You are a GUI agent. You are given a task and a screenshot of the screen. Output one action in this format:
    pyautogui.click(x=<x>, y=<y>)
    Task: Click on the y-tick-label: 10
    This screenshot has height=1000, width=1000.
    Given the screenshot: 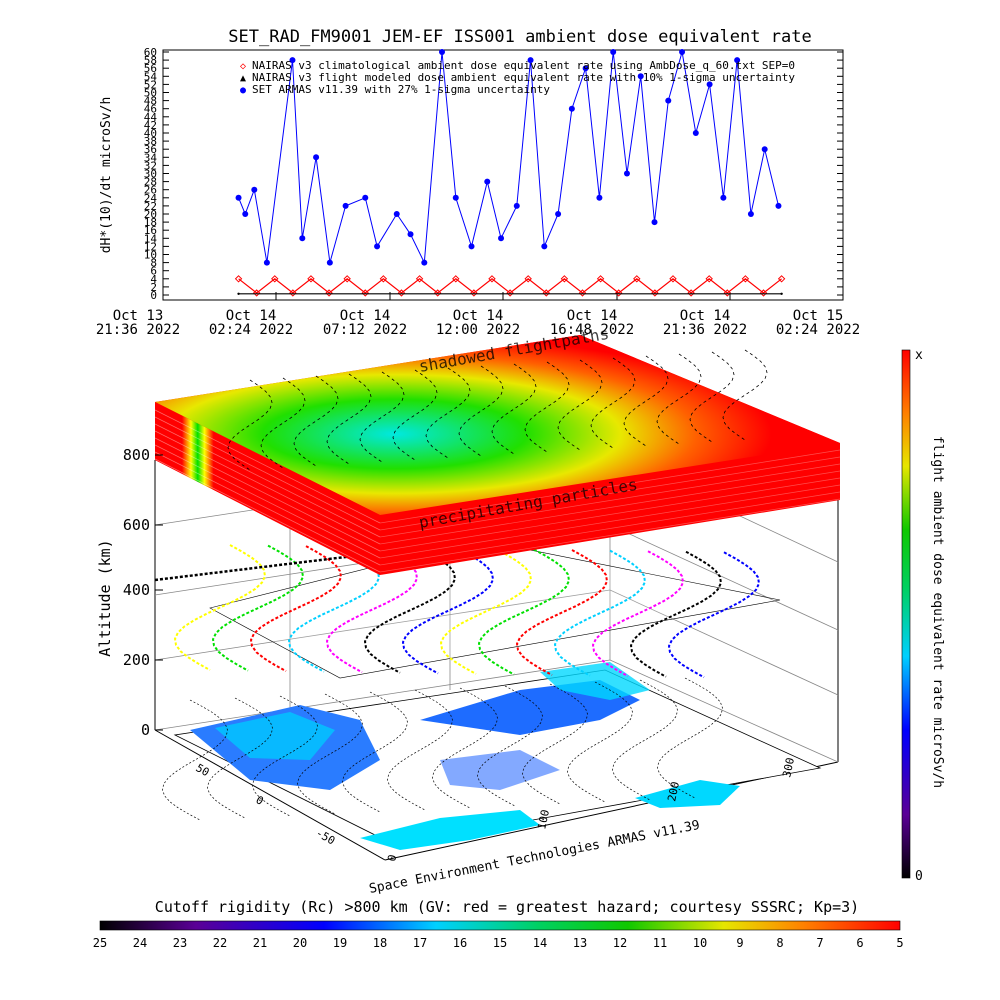 What is the action you would take?
    pyautogui.click(x=150, y=255)
    